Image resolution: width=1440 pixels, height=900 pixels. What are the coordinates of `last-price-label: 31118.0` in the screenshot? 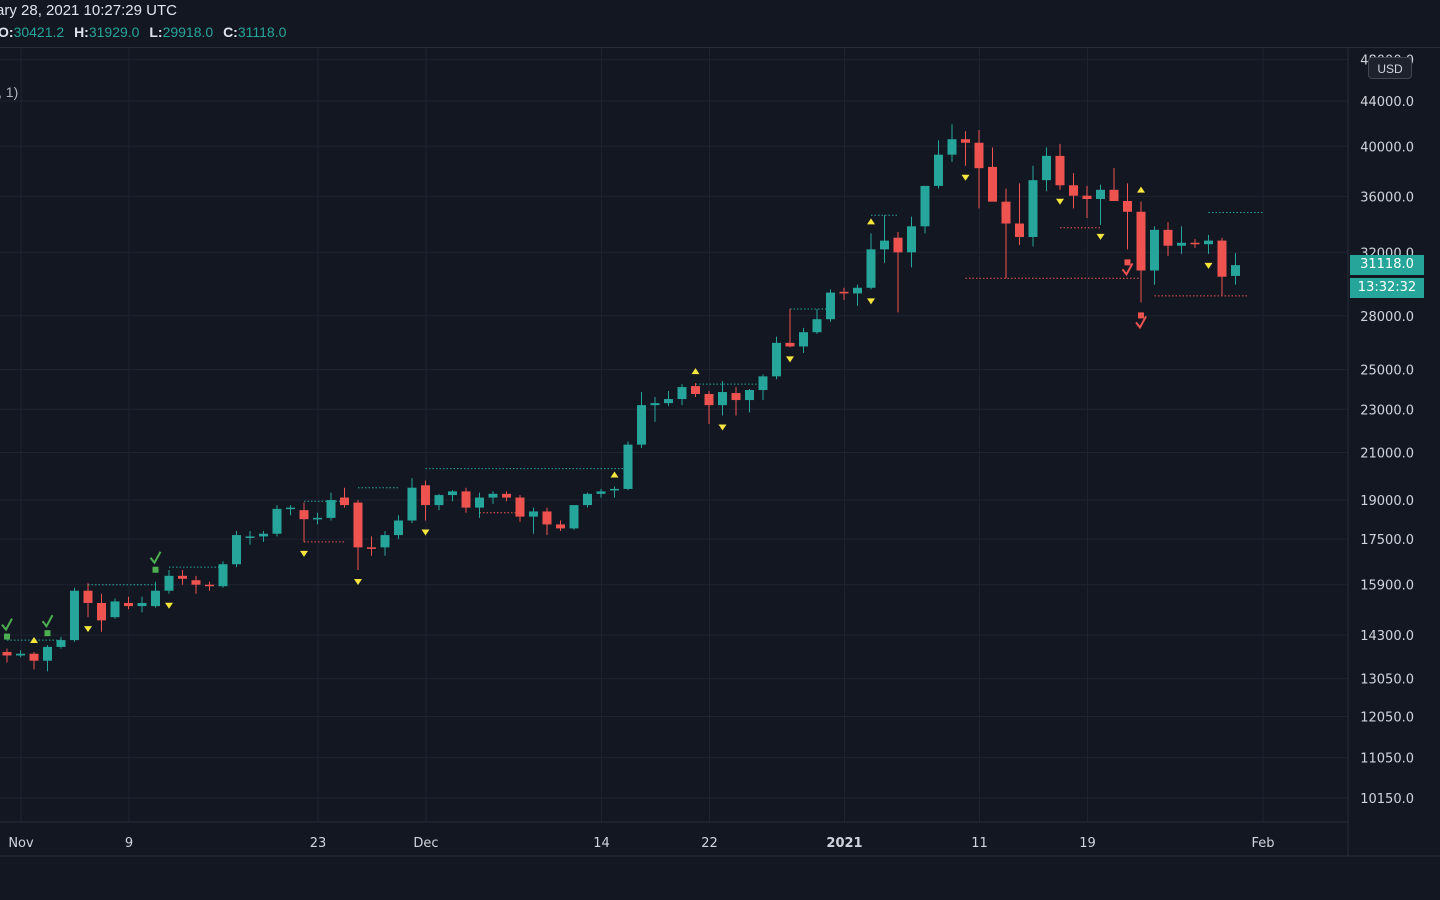 It's located at (1387, 265).